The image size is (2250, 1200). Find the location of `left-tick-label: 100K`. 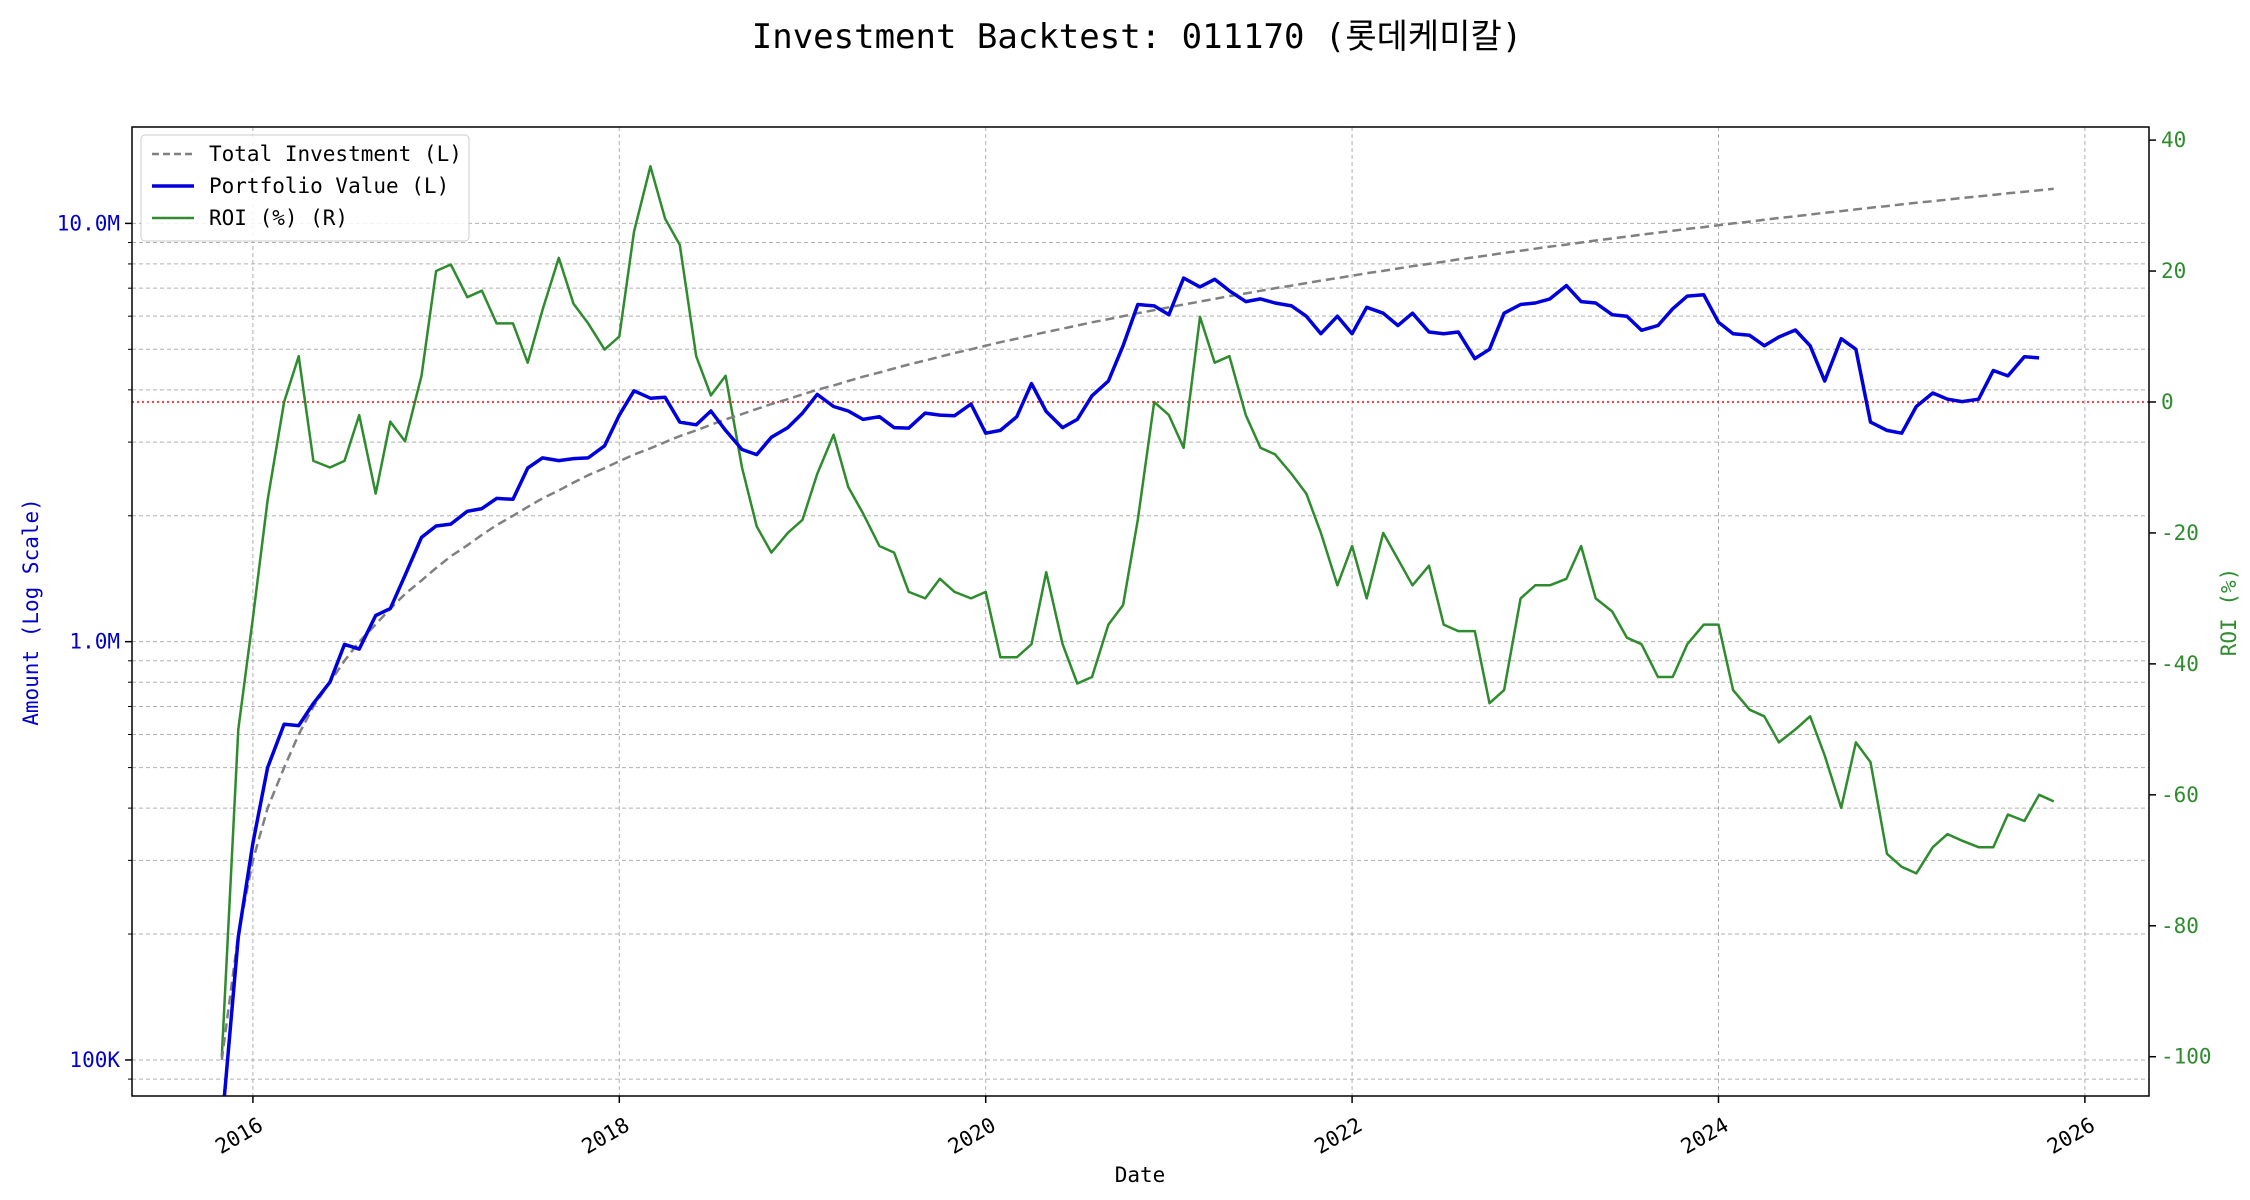

left-tick-label: 100K is located at coordinates (94, 1060).